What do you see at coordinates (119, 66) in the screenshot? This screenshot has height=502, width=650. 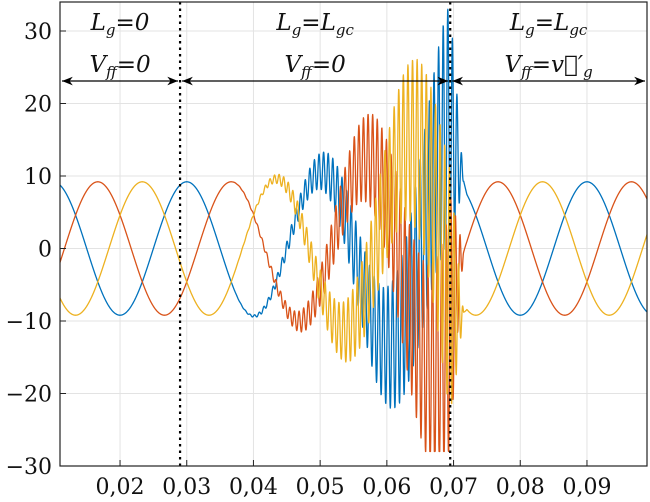 I see `region-label-1-feedforward: Vff=0` at bounding box center [119, 66].